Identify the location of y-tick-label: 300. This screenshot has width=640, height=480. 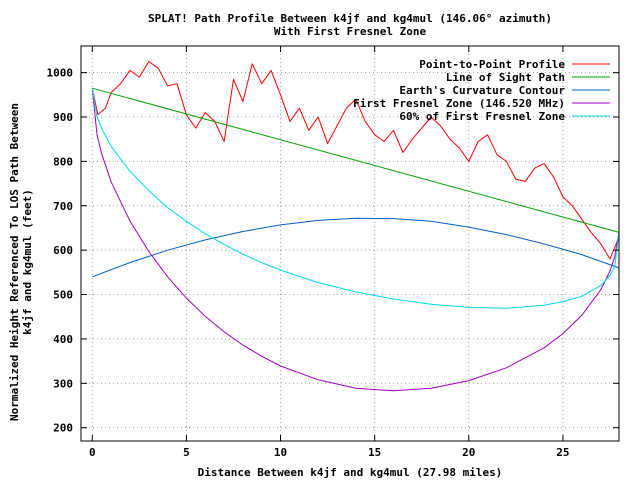
(63, 383).